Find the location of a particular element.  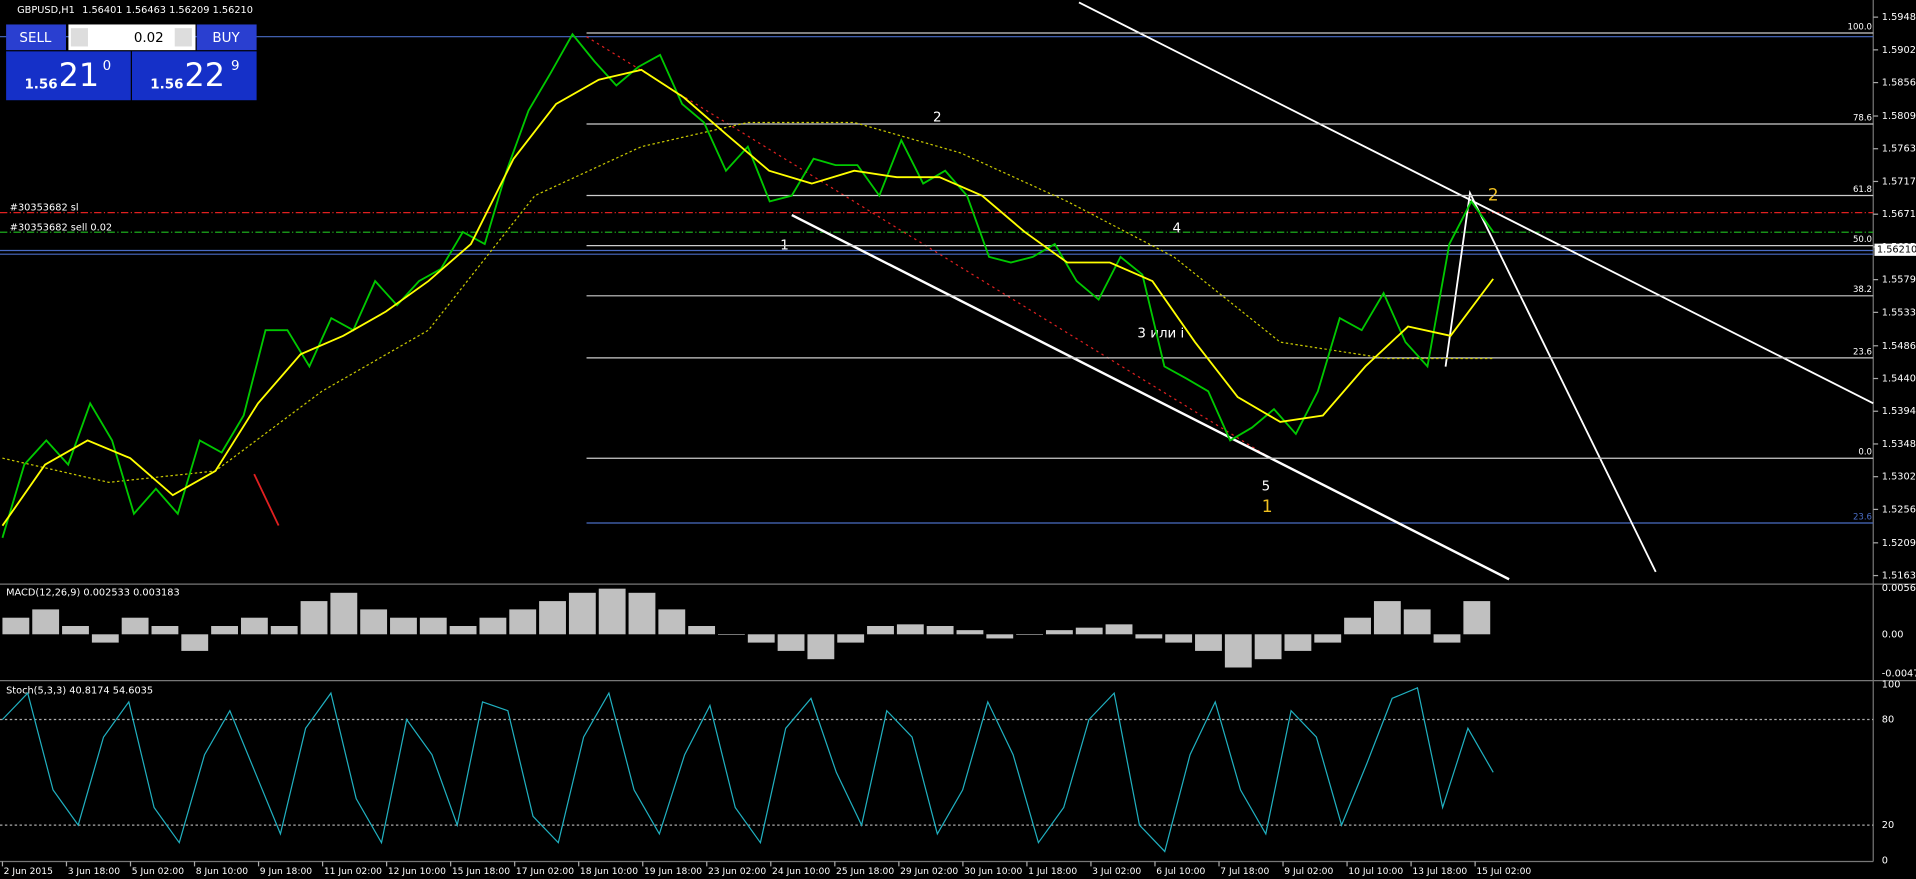

lot-input is located at coordinates (132, 37).